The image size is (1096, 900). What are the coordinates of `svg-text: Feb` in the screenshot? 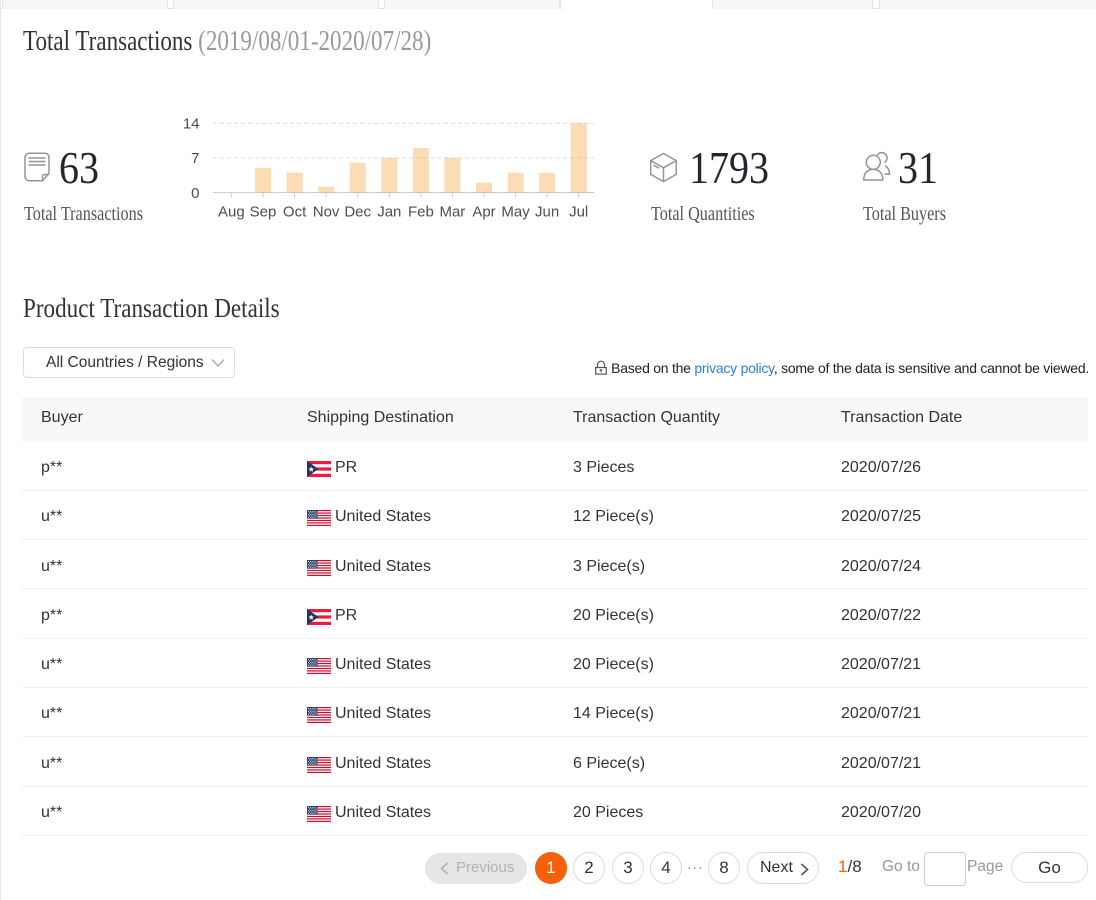 It's located at (421, 212).